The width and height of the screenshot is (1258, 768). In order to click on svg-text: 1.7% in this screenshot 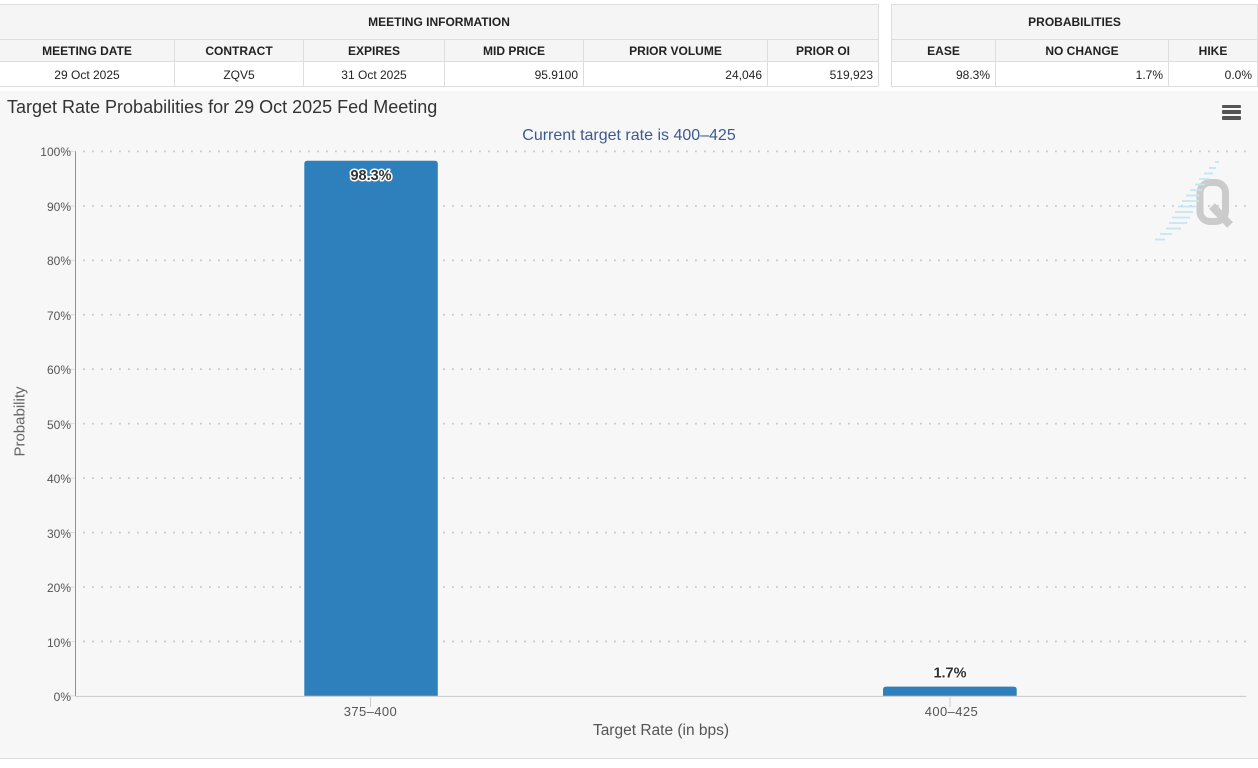, I will do `click(949, 674)`.